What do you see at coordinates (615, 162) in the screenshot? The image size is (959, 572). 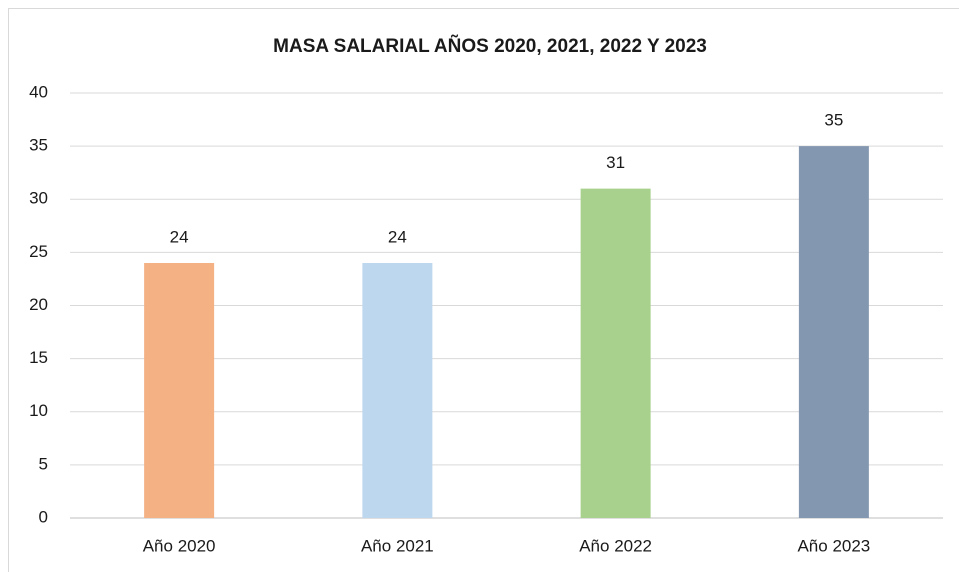 I see `data-label: 31` at bounding box center [615, 162].